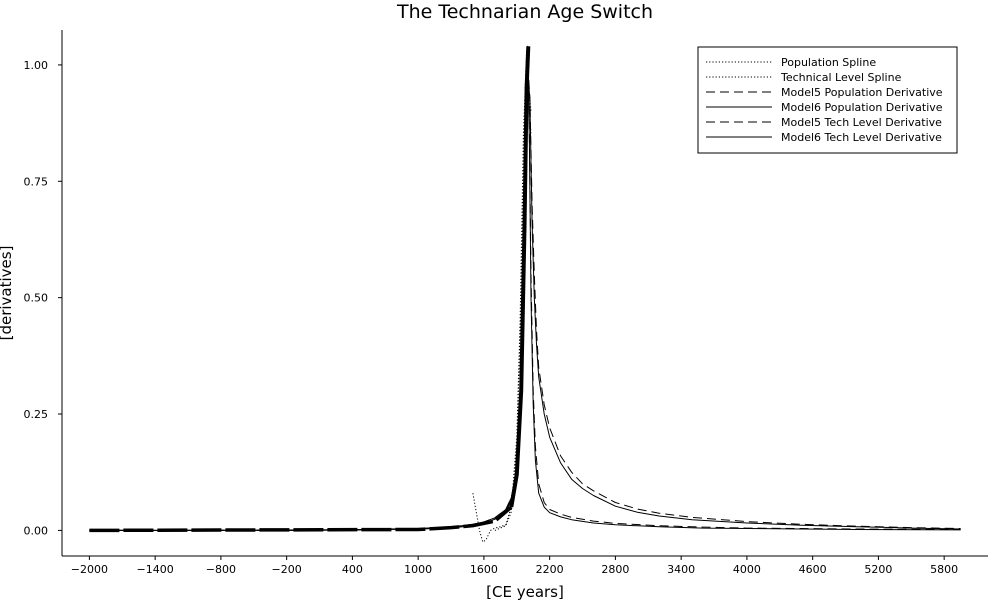 This screenshot has height=600, width=1000. What do you see at coordinates (747, 569) in the screenshot?
I see `x-tick-label: 4000` at bounding box center [747, 569].